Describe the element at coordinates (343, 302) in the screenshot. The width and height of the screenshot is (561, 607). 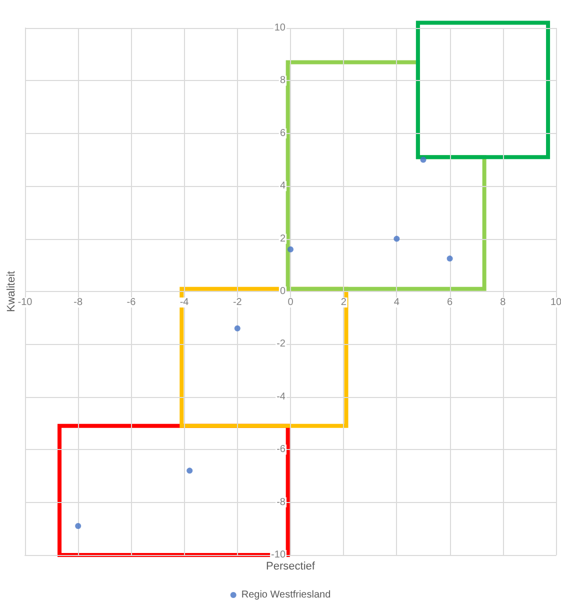
I see `x-tick-label: 2` at that location.